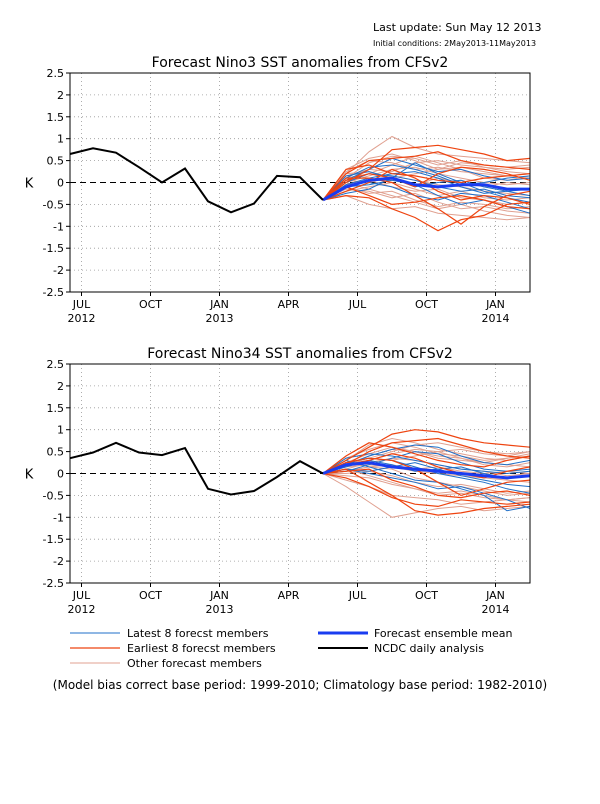  What do you see at coordinates (454, 43) in the screenshot?
I see `initial-conditions-text: Initial conditions: 2May2013-11May2013` at bounding box center [454, 43].